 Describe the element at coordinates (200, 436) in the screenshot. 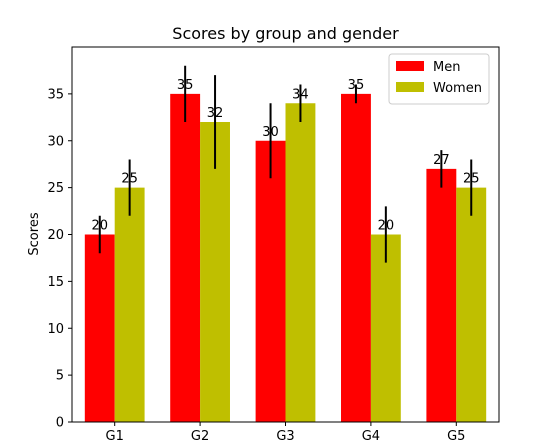

I see `x-tick-label: G2` at that location.